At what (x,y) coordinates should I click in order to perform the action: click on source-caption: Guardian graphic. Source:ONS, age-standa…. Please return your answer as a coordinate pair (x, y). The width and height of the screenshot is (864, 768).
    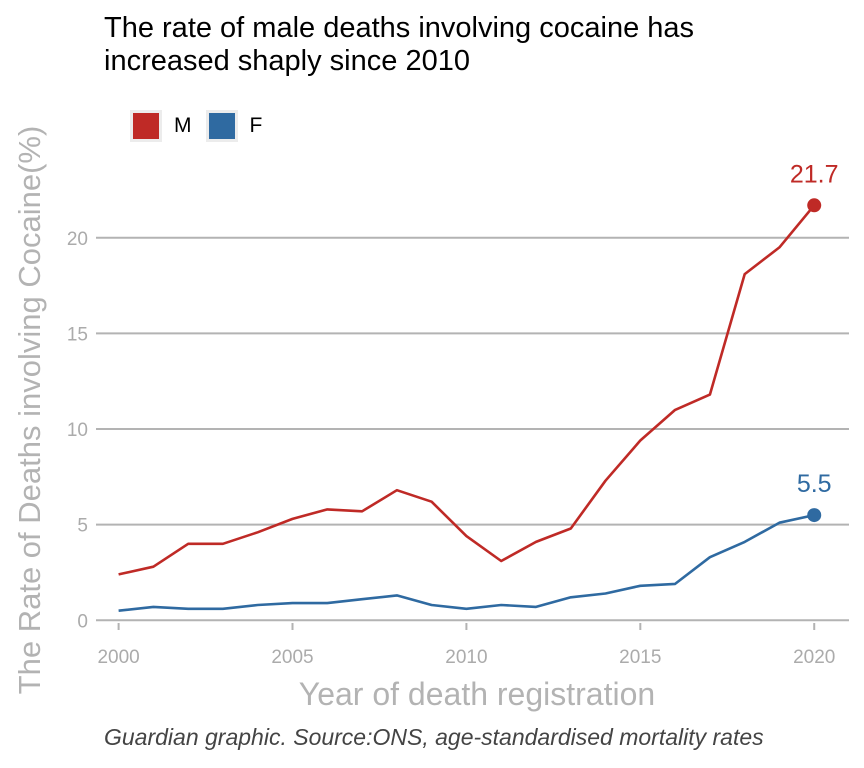
    Looking at the image, I should click on (434, 737).